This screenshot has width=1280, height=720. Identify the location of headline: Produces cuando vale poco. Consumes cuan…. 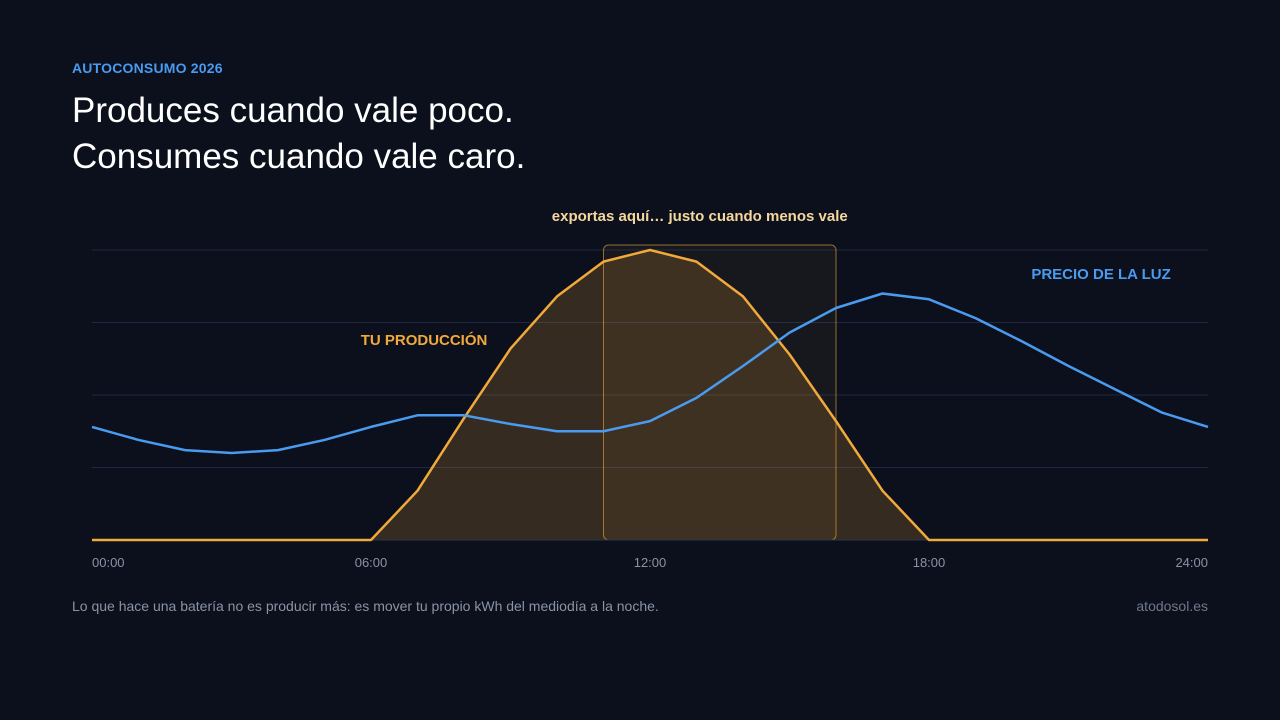
(298, 134).